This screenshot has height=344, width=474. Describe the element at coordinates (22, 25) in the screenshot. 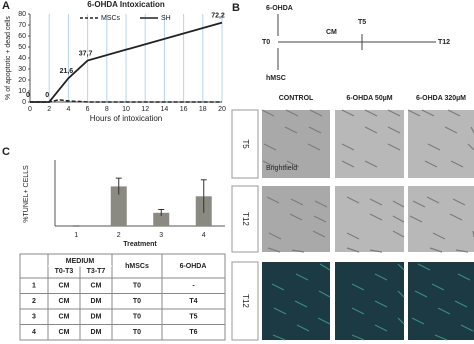

I see `y-tick-label: 70` at that location.